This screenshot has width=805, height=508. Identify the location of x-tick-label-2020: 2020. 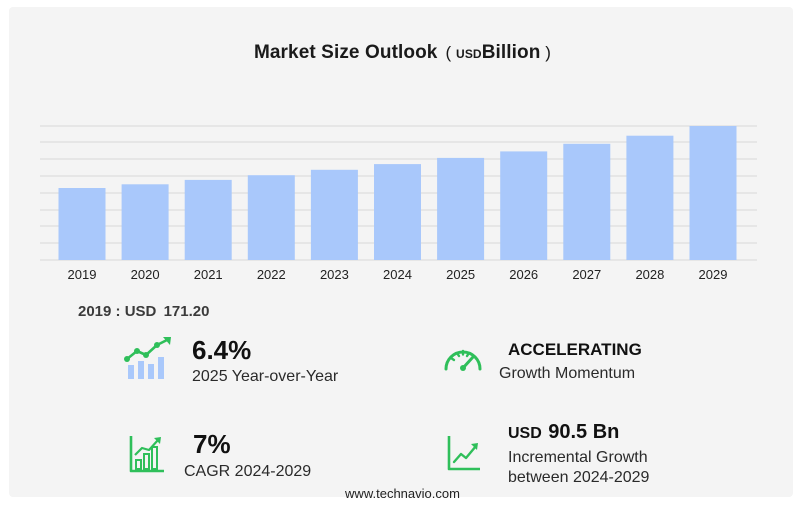
(145, 274).